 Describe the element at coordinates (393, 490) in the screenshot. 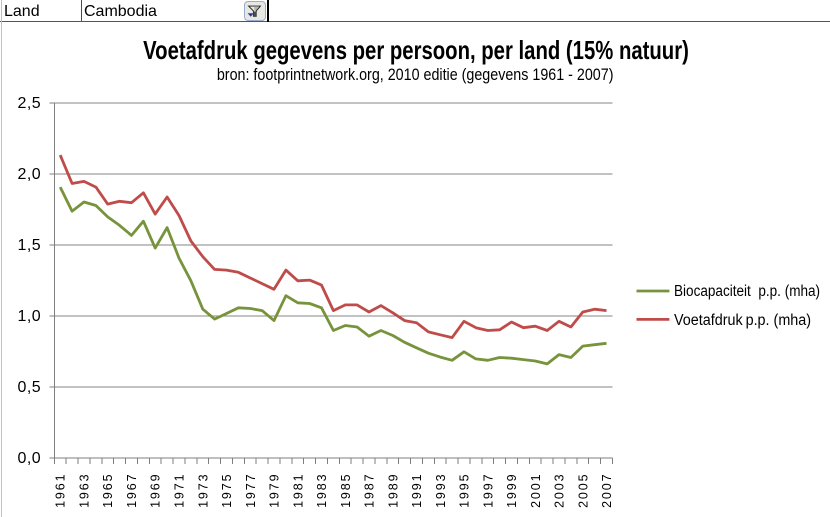

I see `svg-text: 1989` at that location.